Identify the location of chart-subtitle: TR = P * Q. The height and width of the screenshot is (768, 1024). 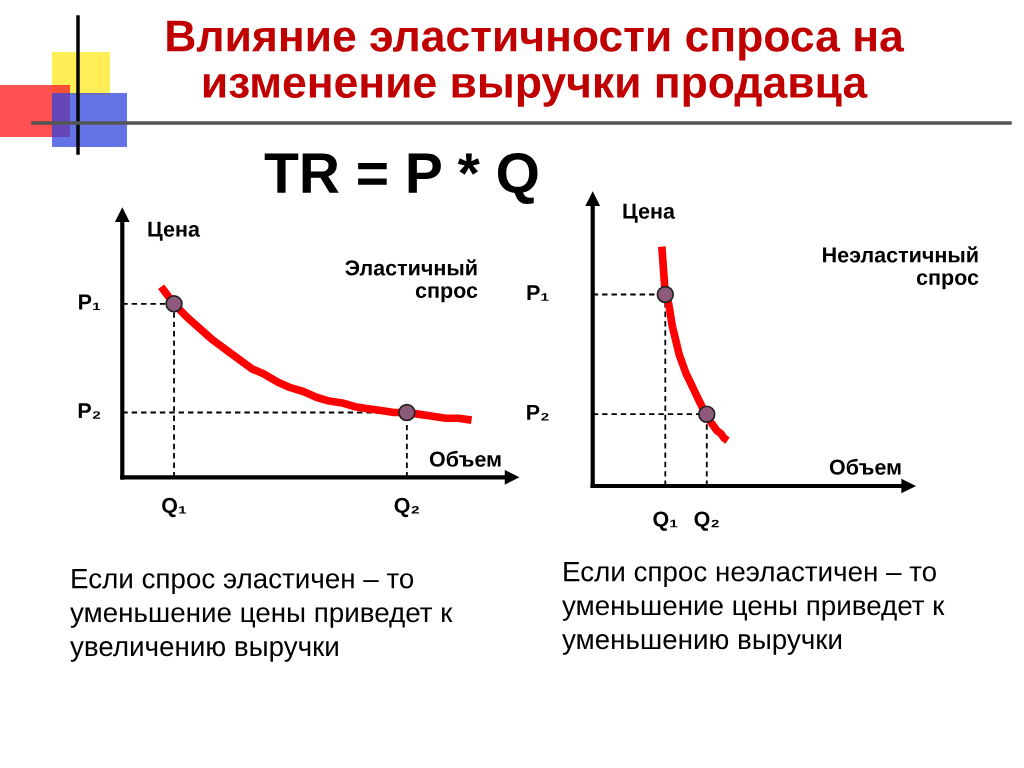
(401, 178).